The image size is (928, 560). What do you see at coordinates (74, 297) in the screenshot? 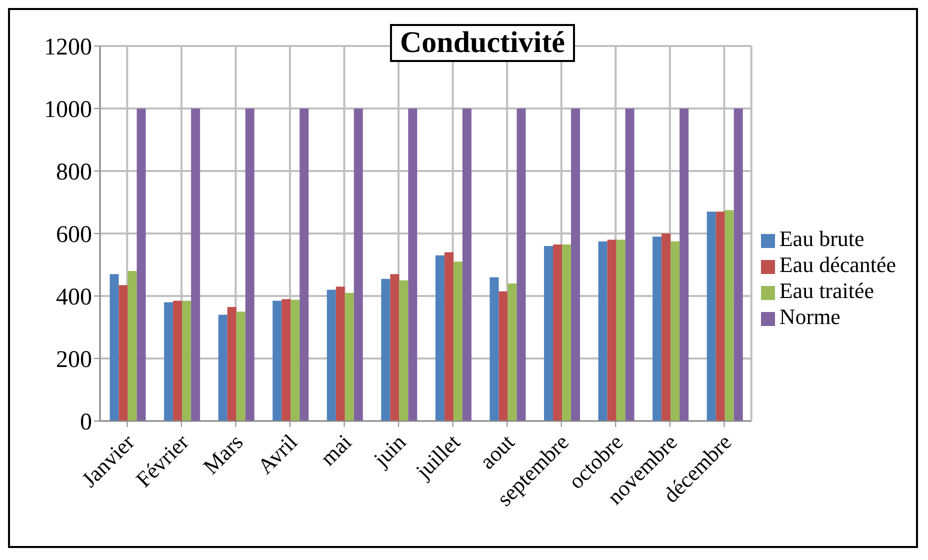
I see `y-tick-label: 400` at bounding box center [74, 297].